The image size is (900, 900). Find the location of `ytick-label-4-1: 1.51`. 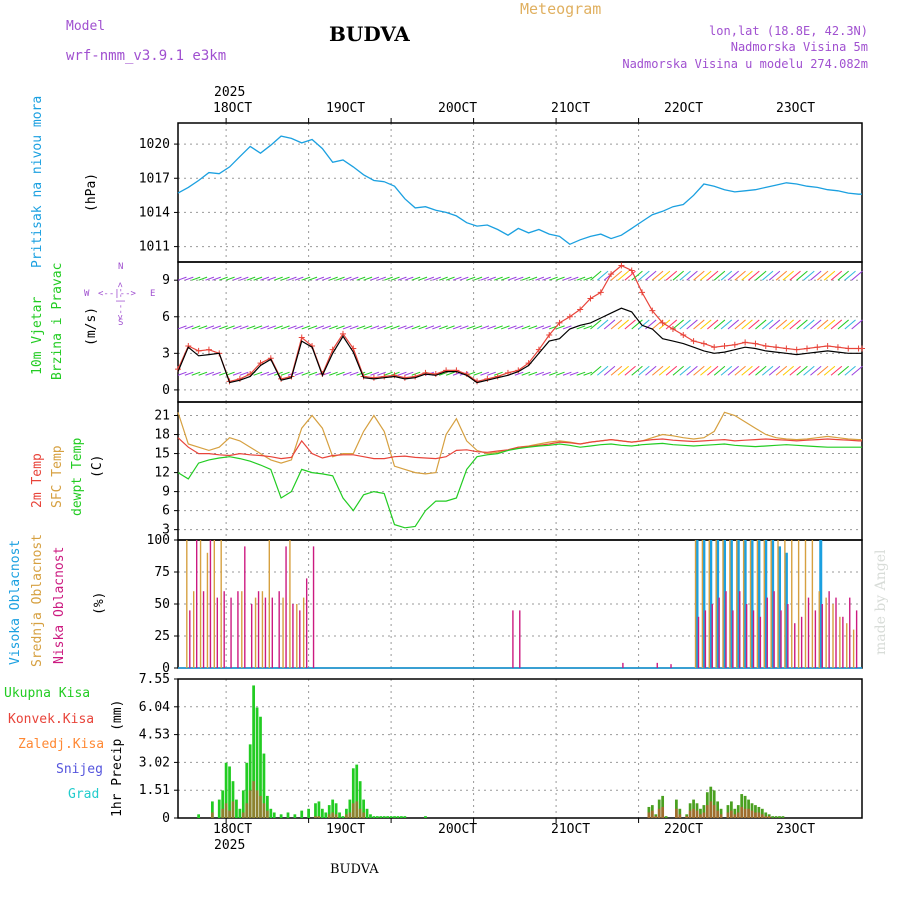

ytick-label-4-1: 1.51 is located at coordinates (154, 790).